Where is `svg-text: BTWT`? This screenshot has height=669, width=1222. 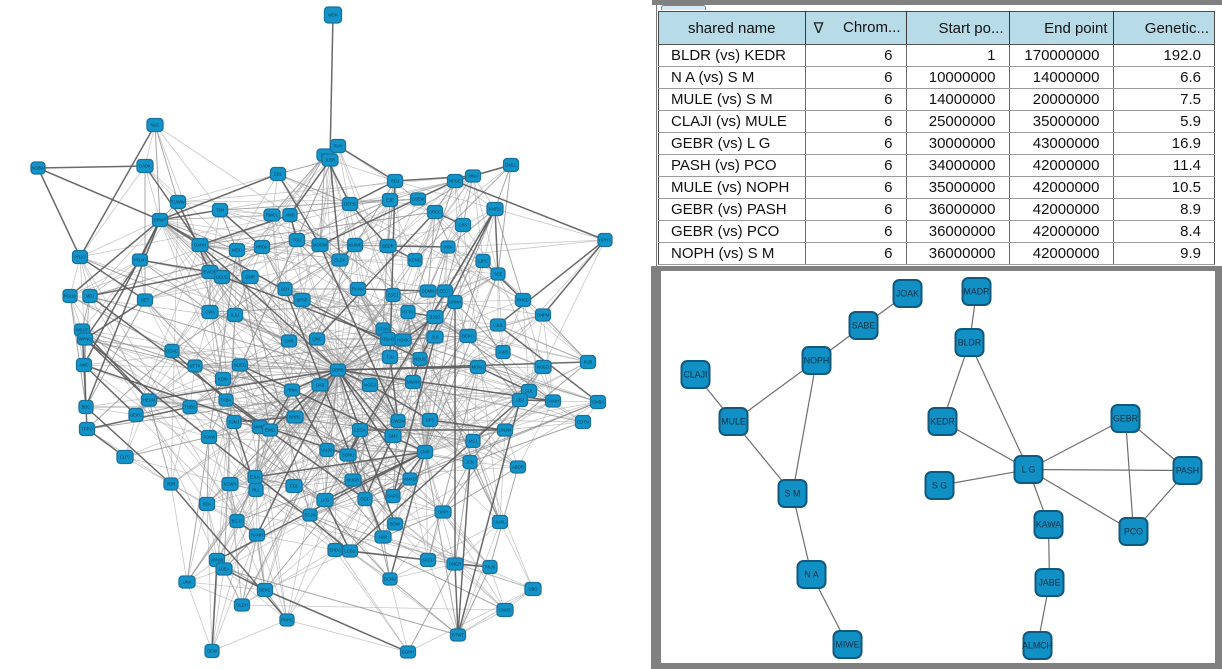 svg-text: BTWT is located at coordinates (458, 635).